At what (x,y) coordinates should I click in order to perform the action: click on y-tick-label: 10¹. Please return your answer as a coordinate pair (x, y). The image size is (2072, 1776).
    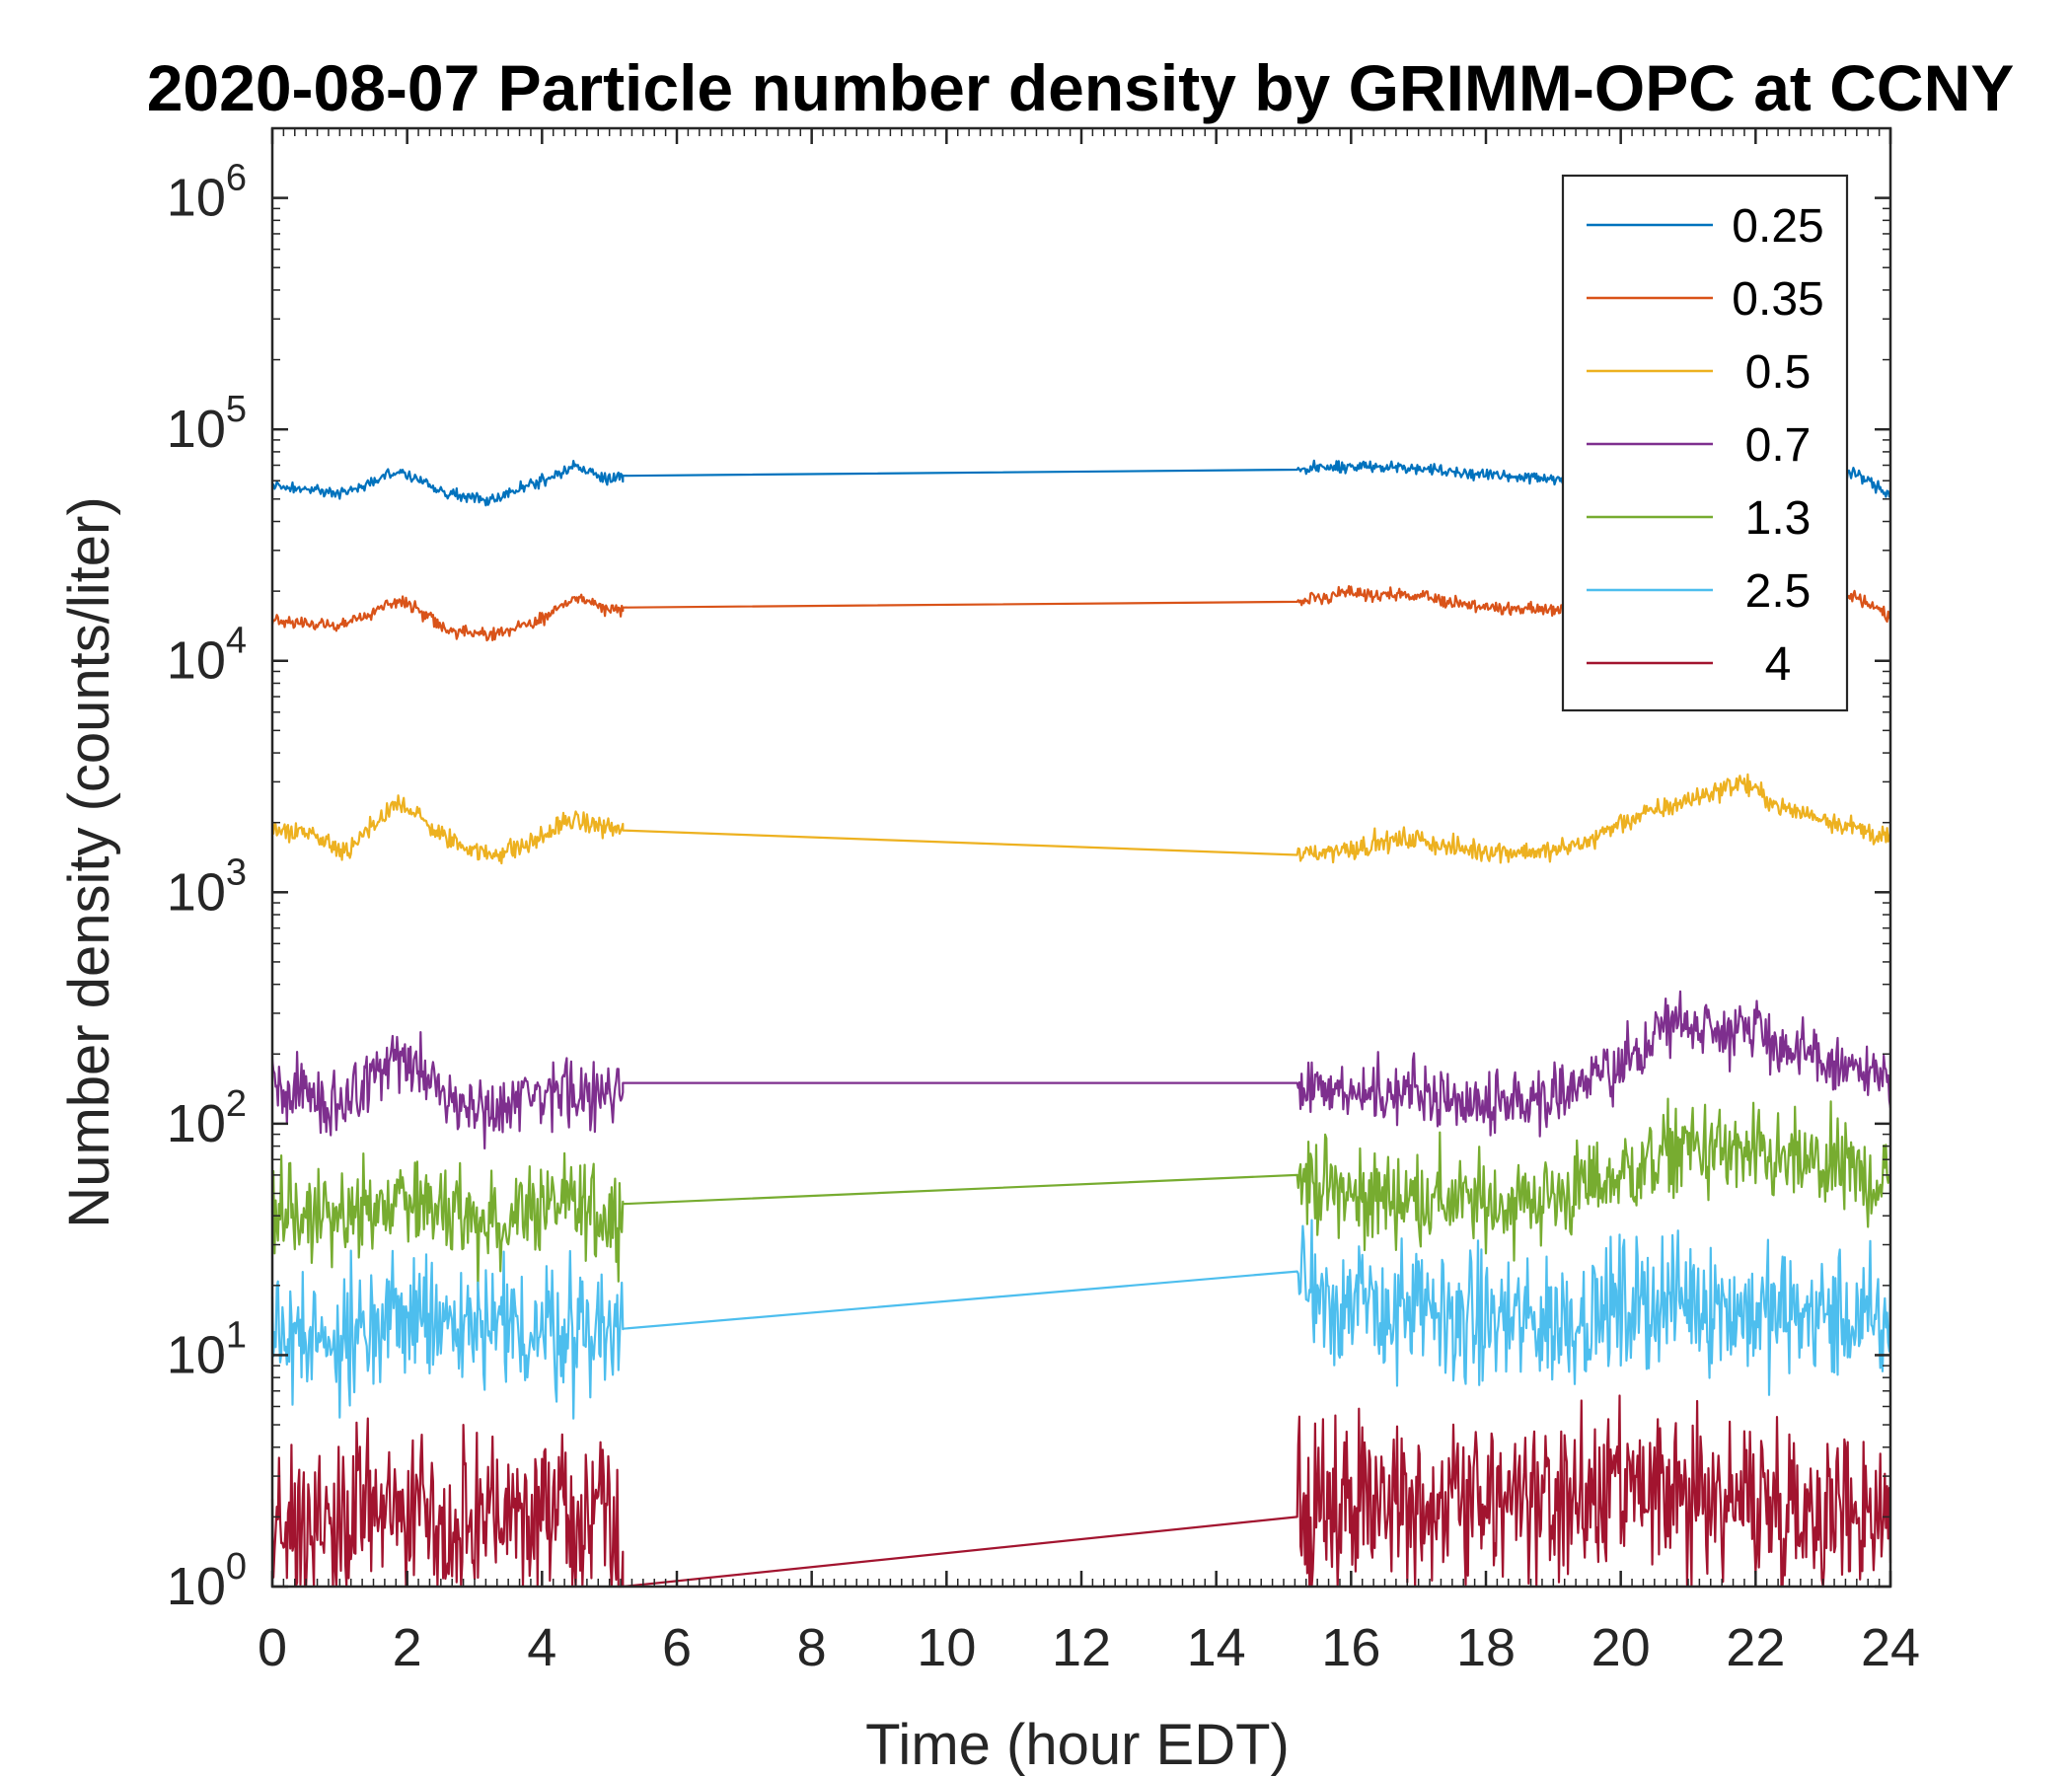
    Looking at the image, I should click on (207, 1349).